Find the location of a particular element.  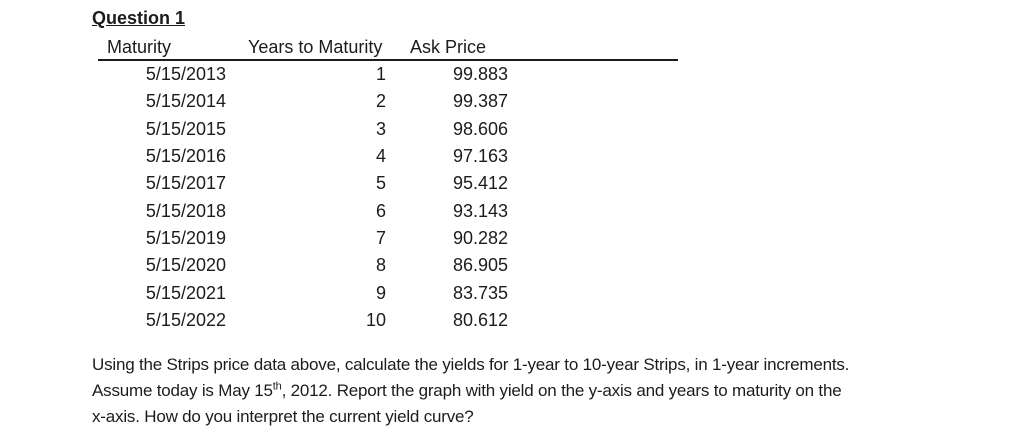

ask-price-cell: 97.163 is located at coordinates (481, 156).